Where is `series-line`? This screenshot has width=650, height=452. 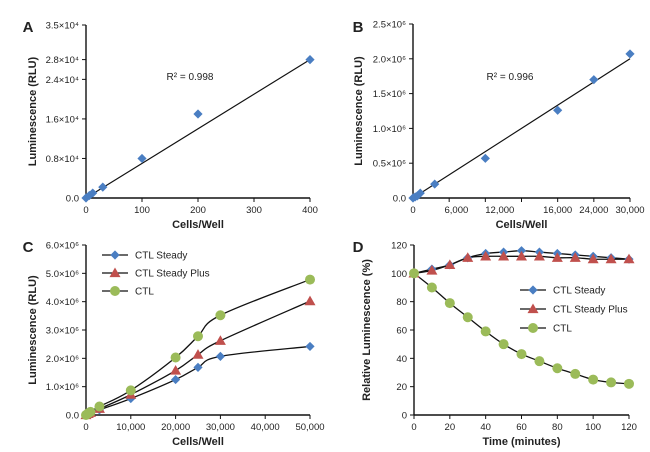
series-line is located at coordinates (198, 347).